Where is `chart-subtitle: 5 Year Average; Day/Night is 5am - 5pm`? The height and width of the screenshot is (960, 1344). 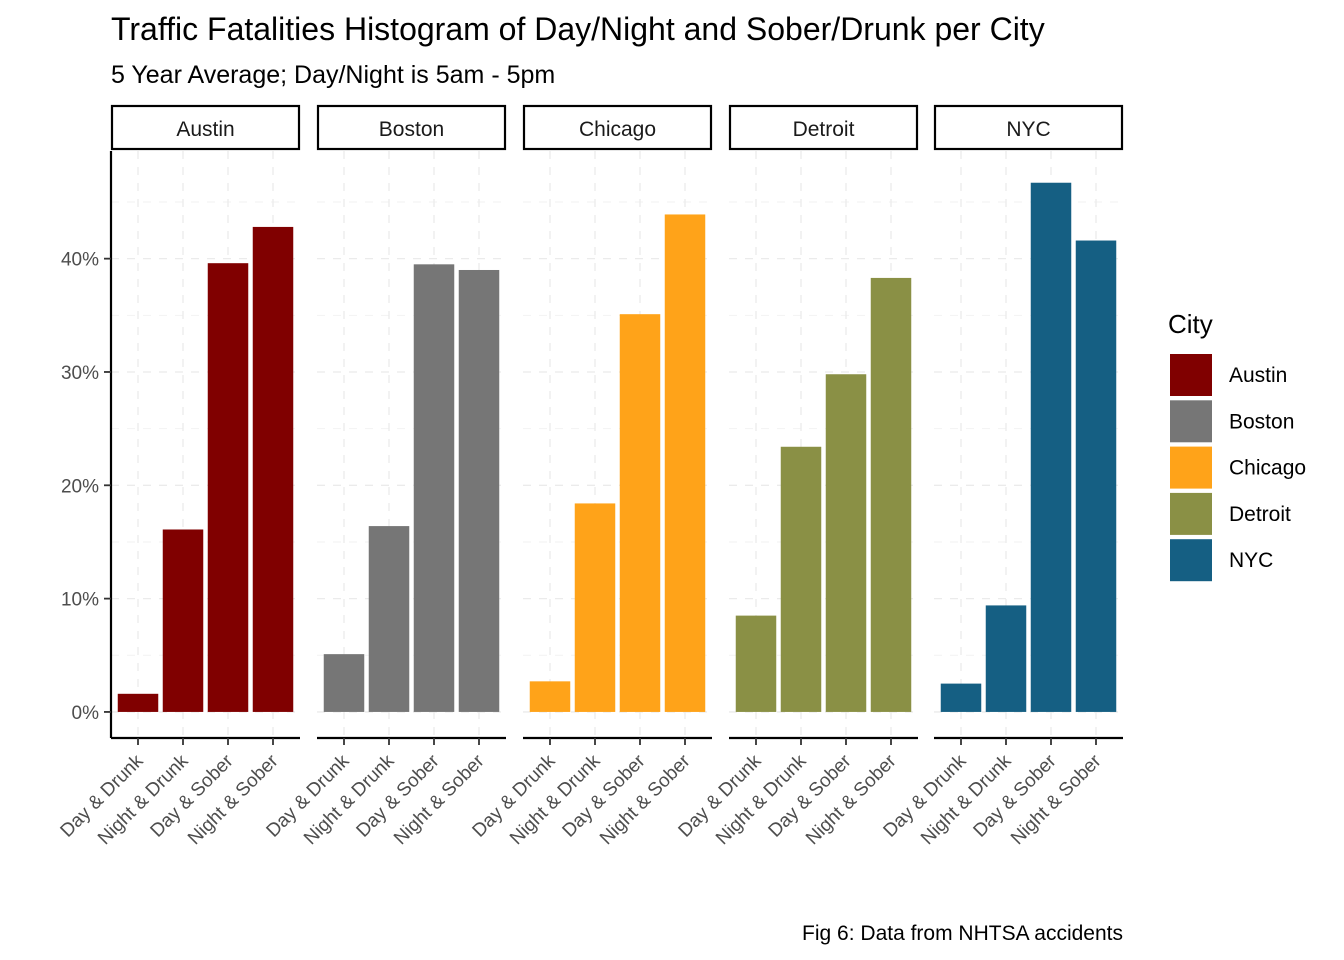
chart-subtitle: 5 Year Average; Day/Night is 5am - 5pm is located at coordinates (333, 75).